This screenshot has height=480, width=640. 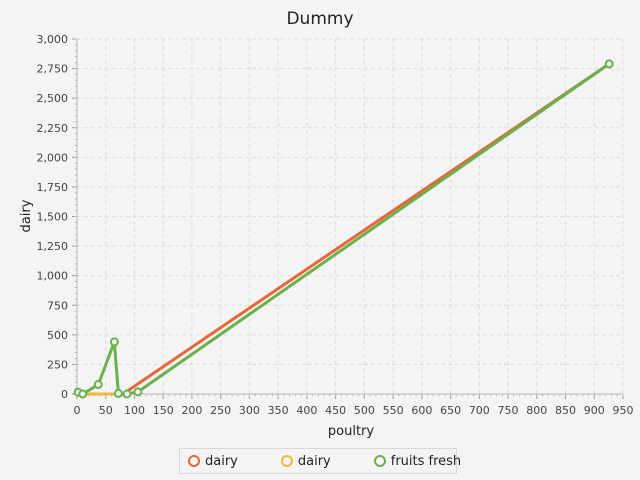 I want to click on y-tick-label: 1,250, so click(x=53, y=246).